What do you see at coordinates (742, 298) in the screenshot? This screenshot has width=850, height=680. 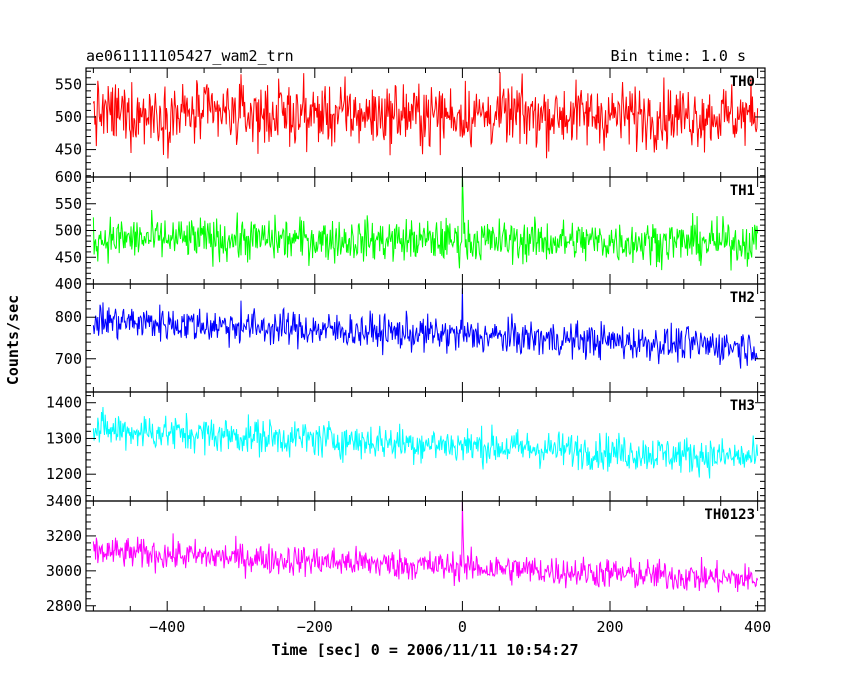 I see `panel-label: TH2` at bounding box center [742, 298].